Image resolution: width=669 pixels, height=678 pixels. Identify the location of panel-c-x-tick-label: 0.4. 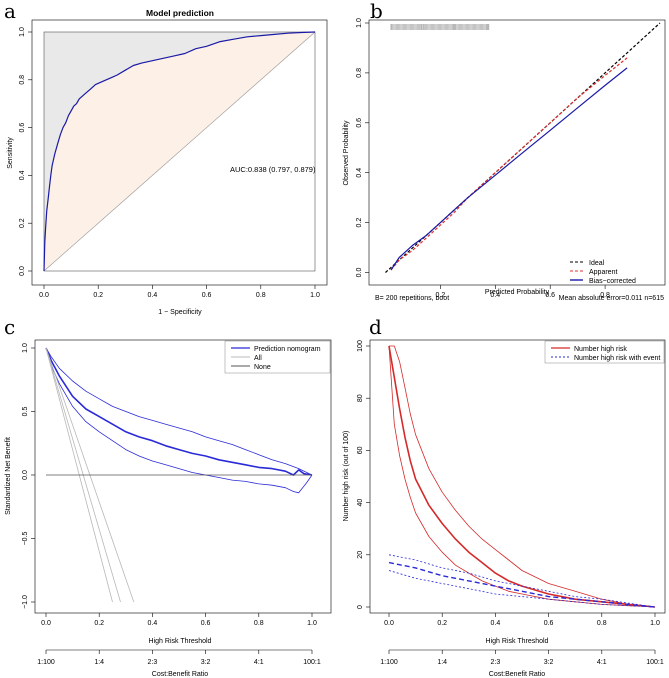
(153, 623).